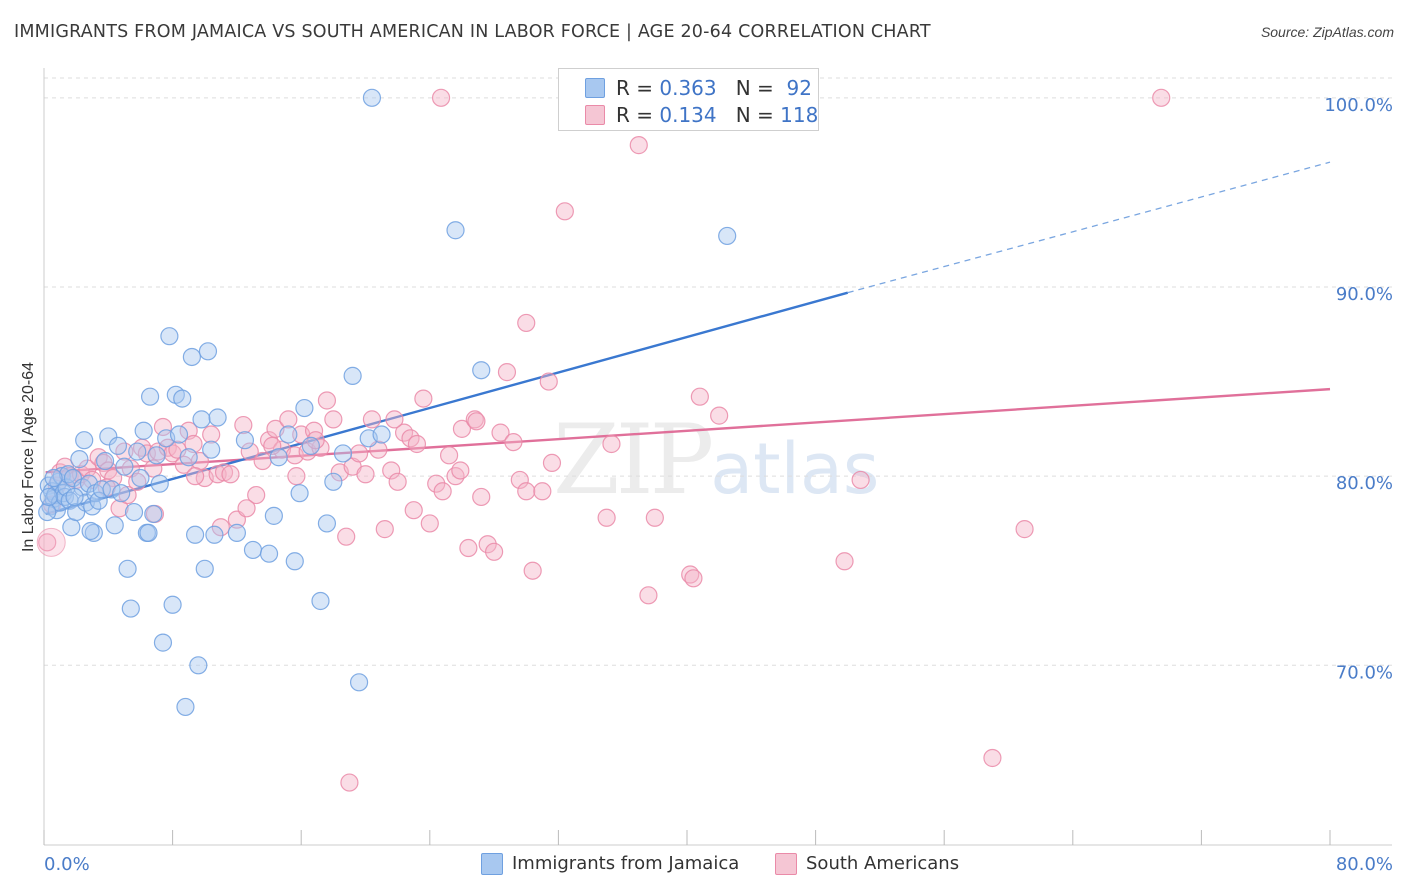 Image resolution: width=1406 pixels, height=892 pixels. Describe the element at coordinates (688, 99) in the screenshot. I see `legend: R = 0.363 N = 92 R = 0.134 N = 118` at that location.